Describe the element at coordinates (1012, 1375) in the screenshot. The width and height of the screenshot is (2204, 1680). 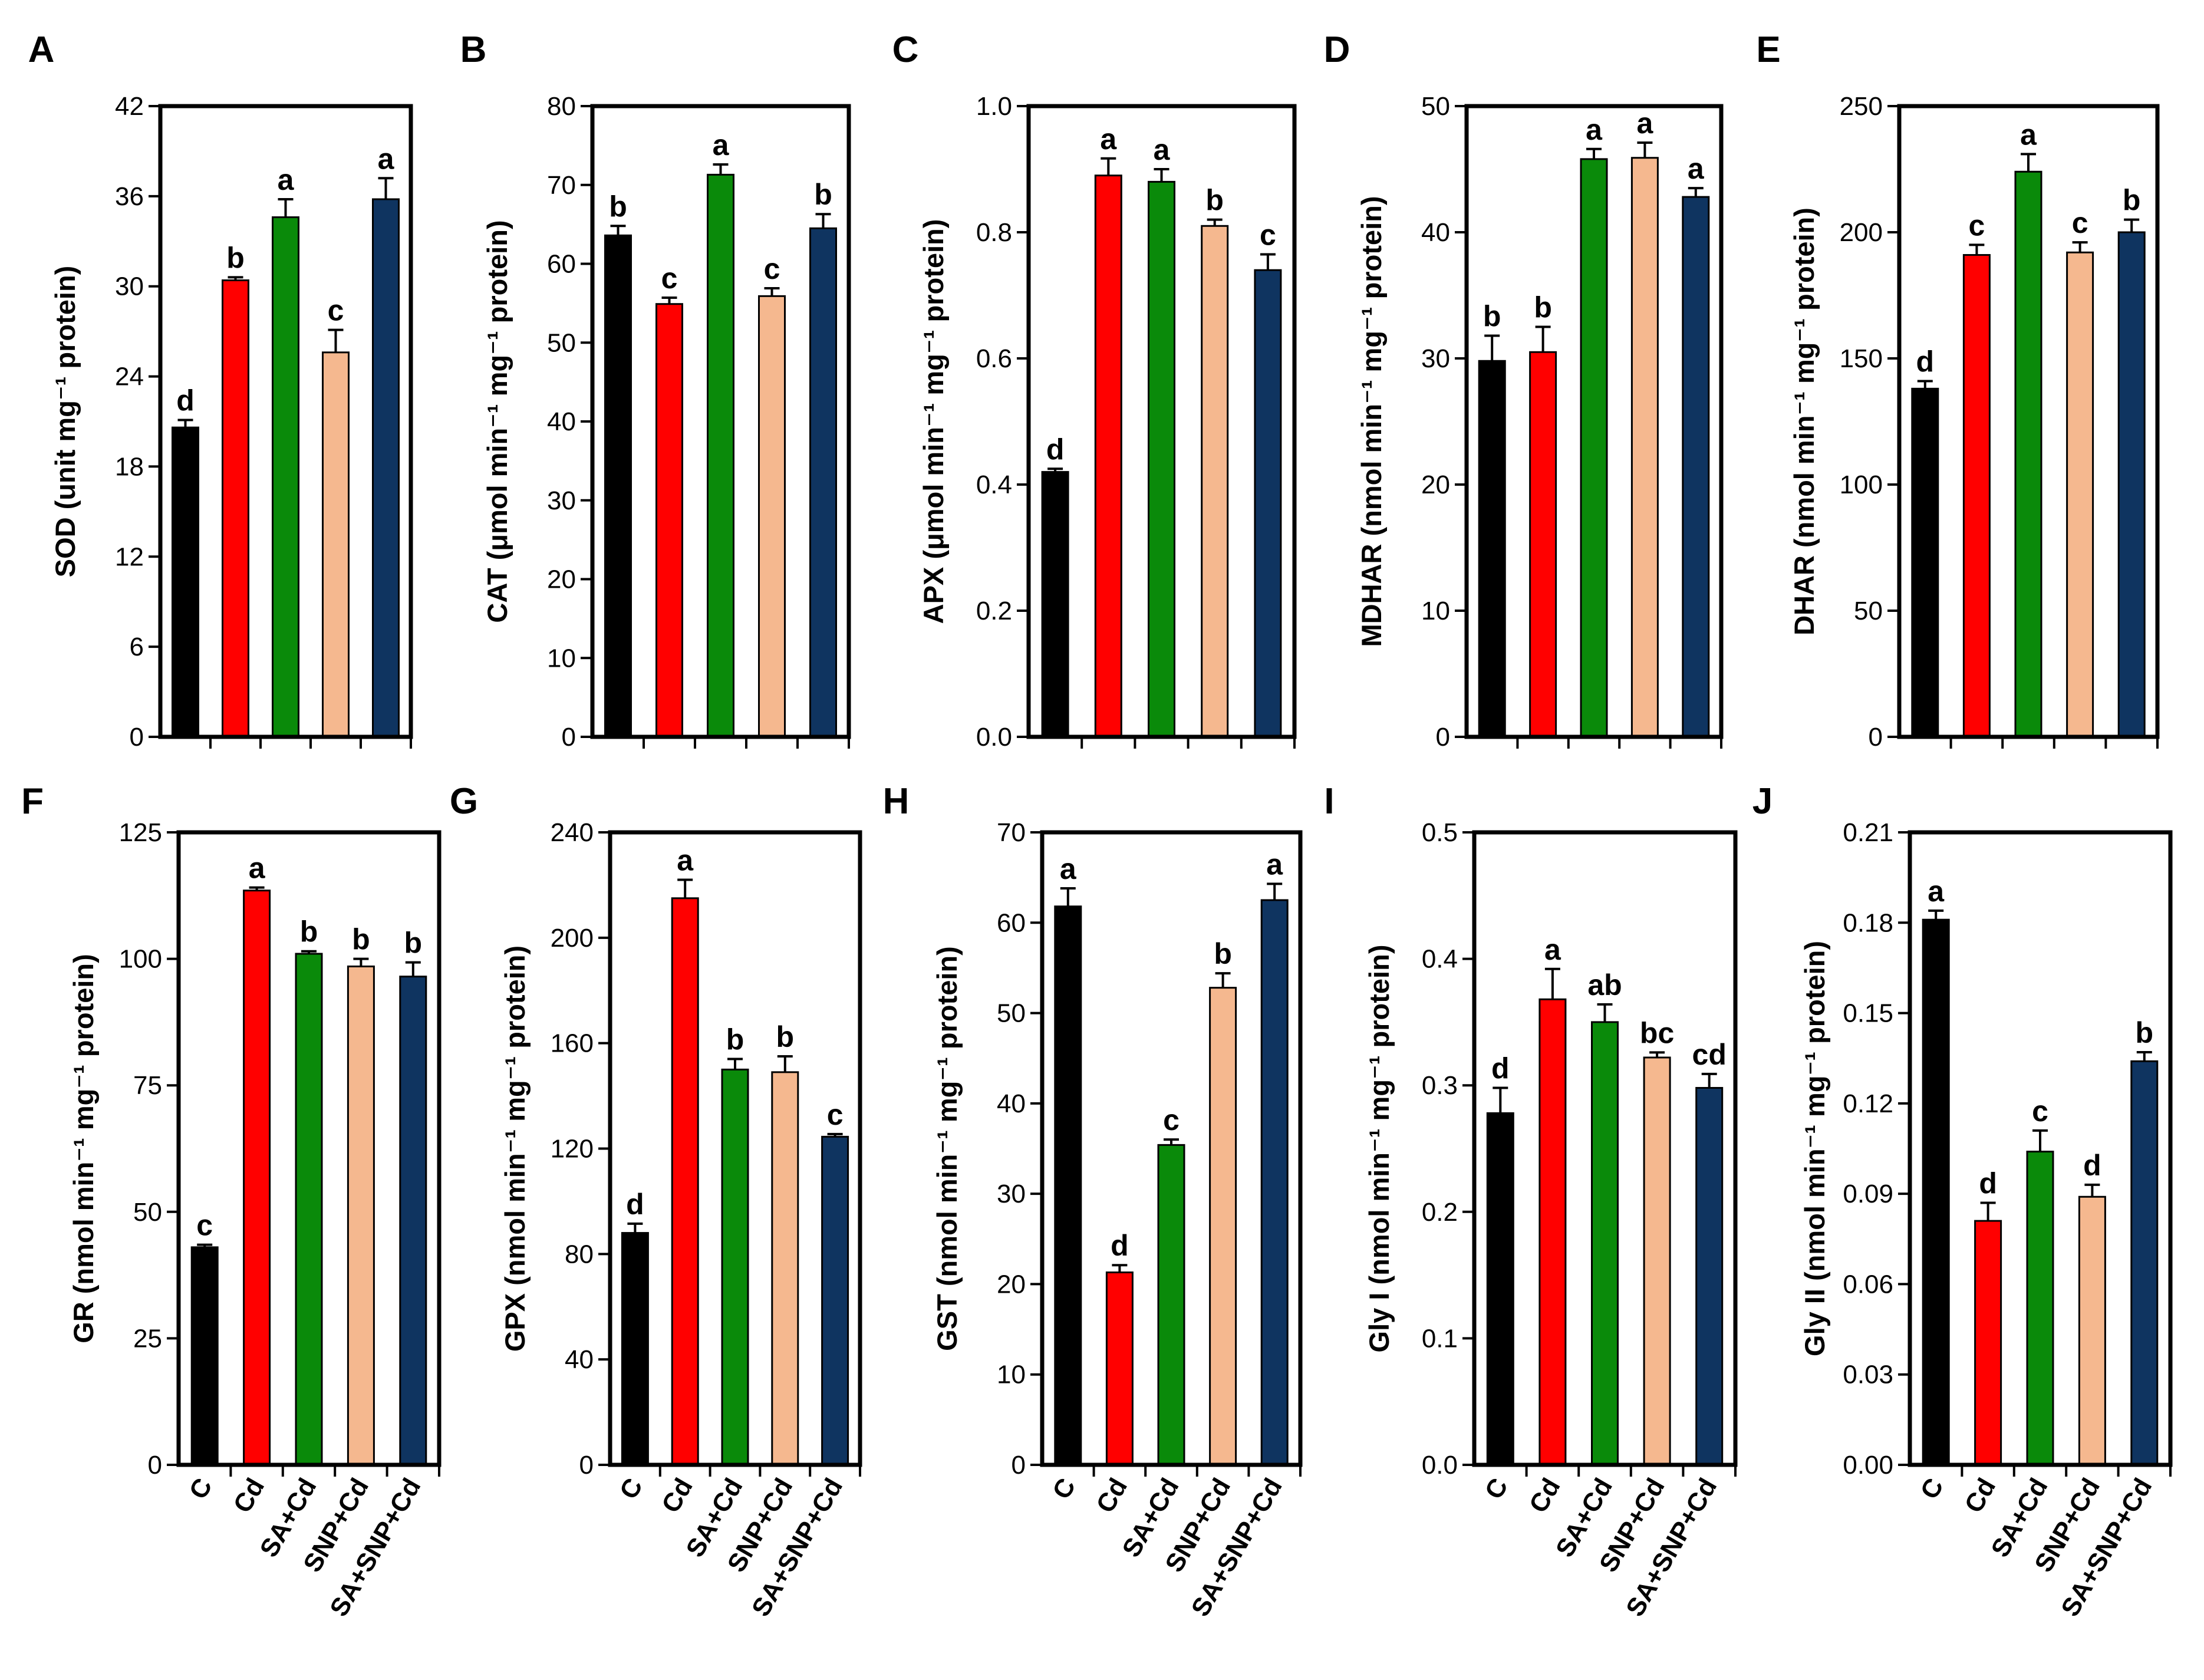
I see `y-tick-label: 10` at that location.